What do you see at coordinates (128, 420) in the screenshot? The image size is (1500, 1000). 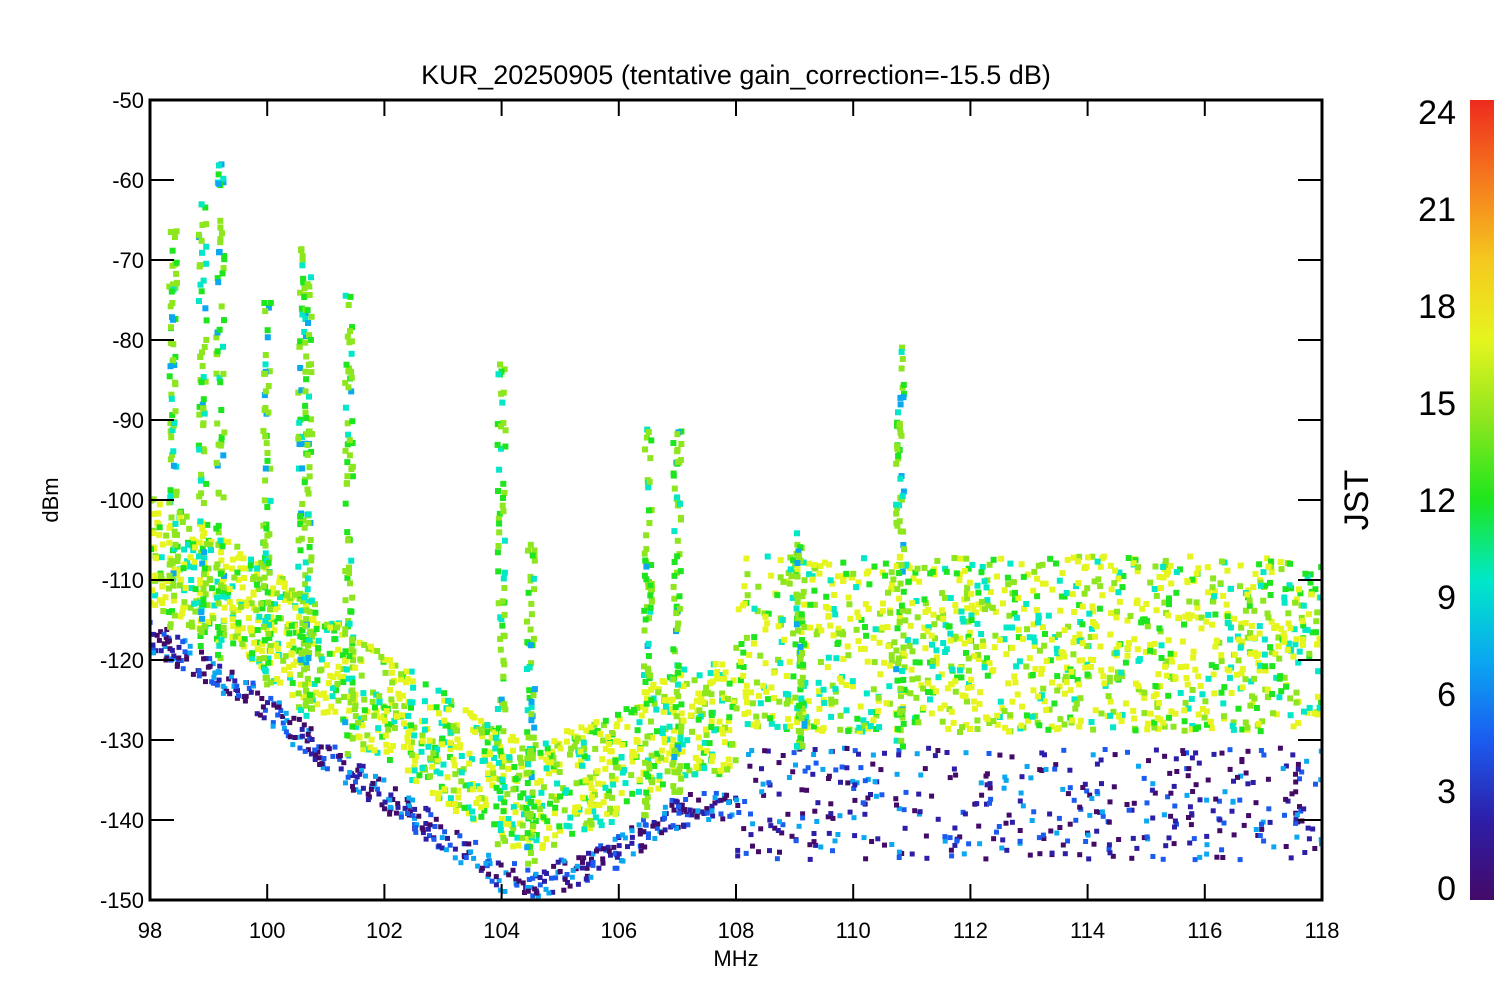 I see `y-tick-label: -90` at bounding box center [128, 420].